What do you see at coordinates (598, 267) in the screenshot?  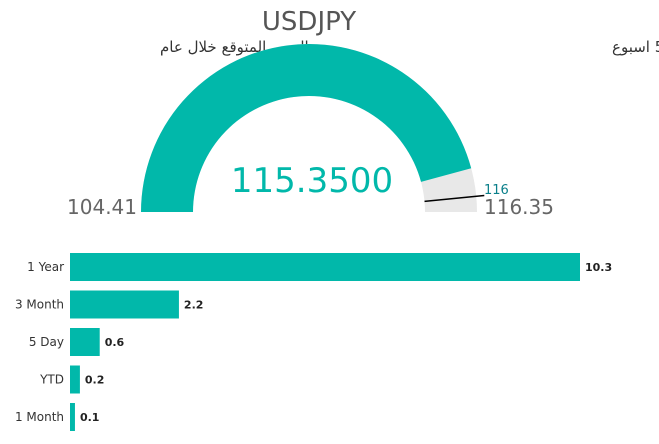 I see `data-label: 10.3` at bounding box center [598, 267].